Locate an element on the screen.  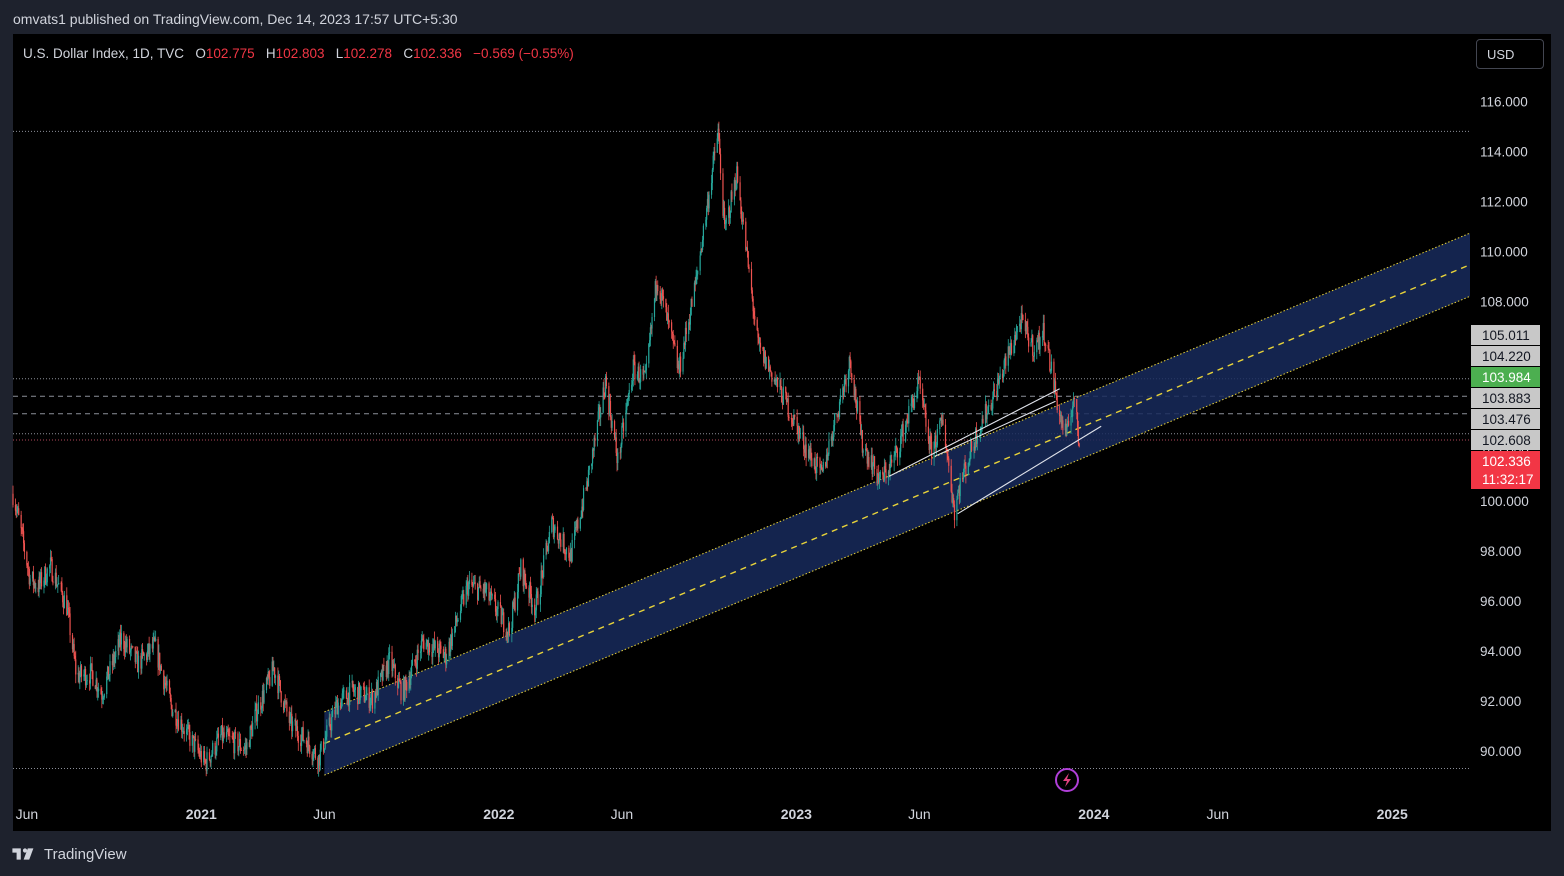
y-axis-tick-label: 108.000 is located at coordinates (1504, 301).